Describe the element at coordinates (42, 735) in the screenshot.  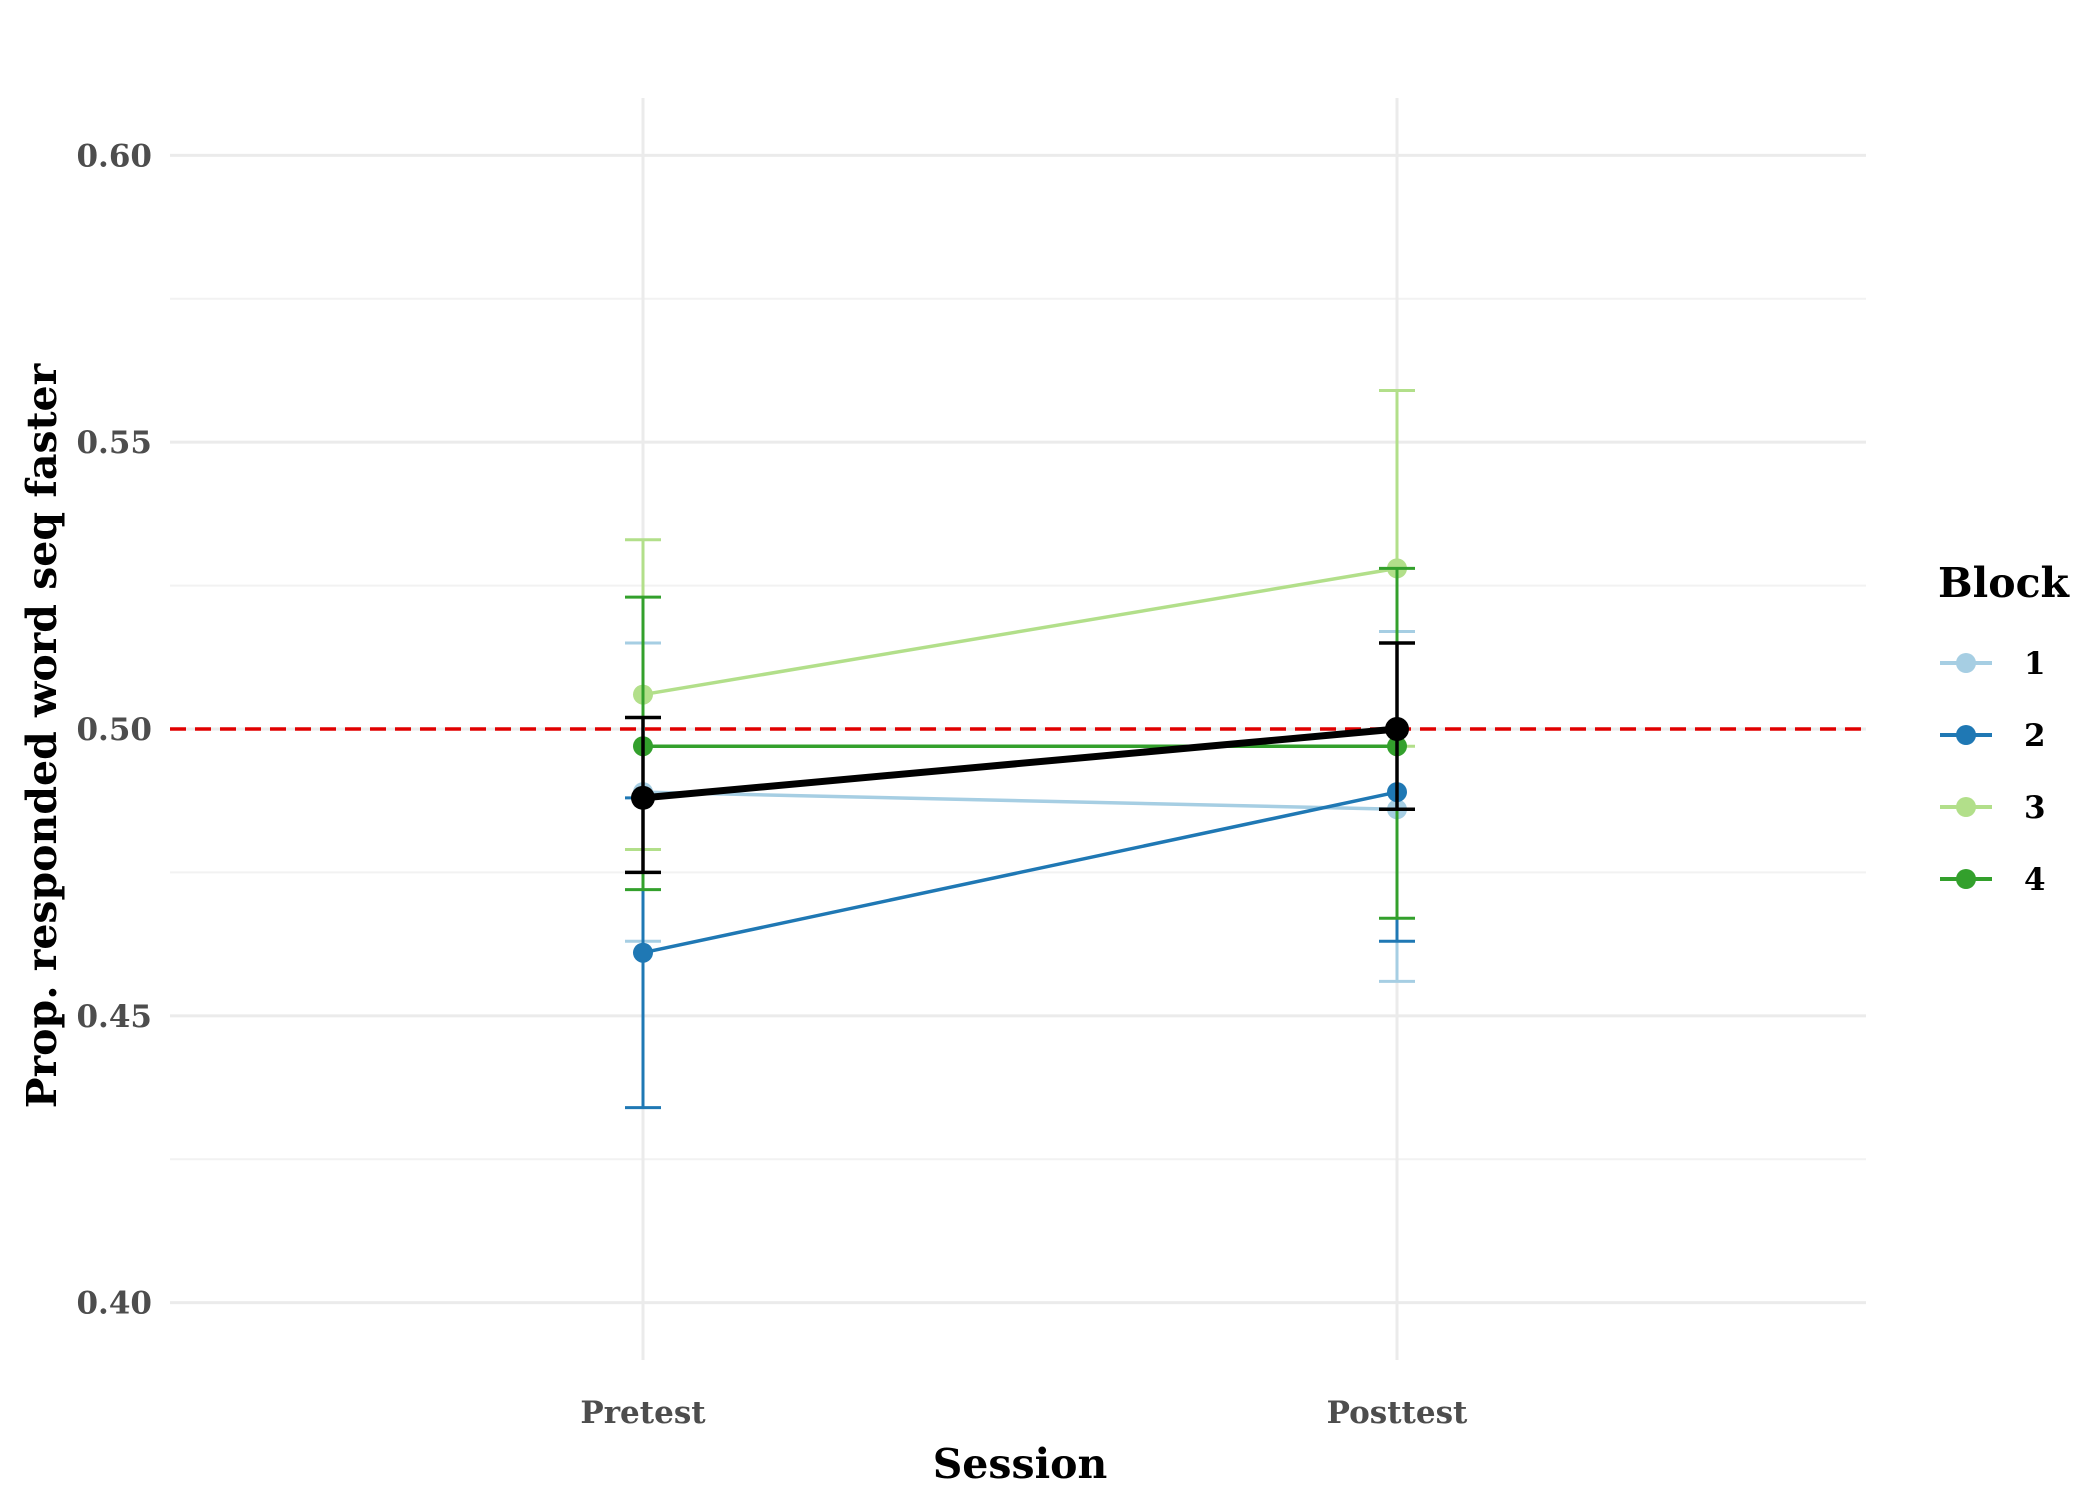
I see `y-axis-title: Prop. responded word seq faster` at that location.